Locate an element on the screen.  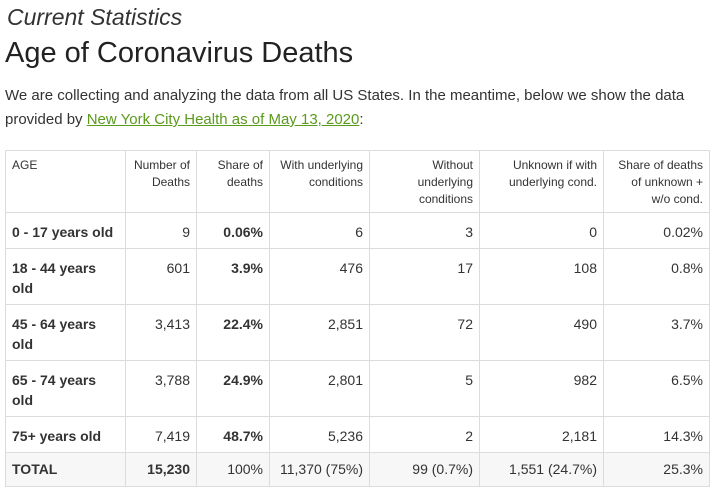
column-header-deaths: Number of Deaths is located at coordinates (161, 181).